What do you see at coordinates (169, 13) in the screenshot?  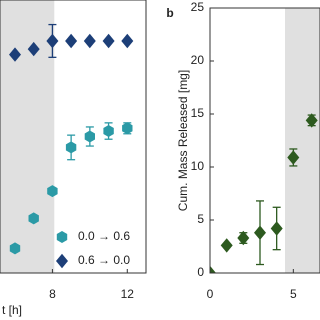 I see `panel-label: b` at bounding box center [169, 13].